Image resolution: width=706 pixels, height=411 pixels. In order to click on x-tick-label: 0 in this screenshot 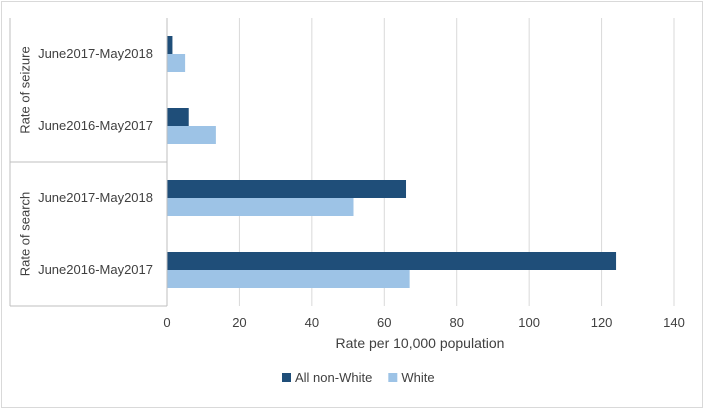, I will do `click(166, 322)`.